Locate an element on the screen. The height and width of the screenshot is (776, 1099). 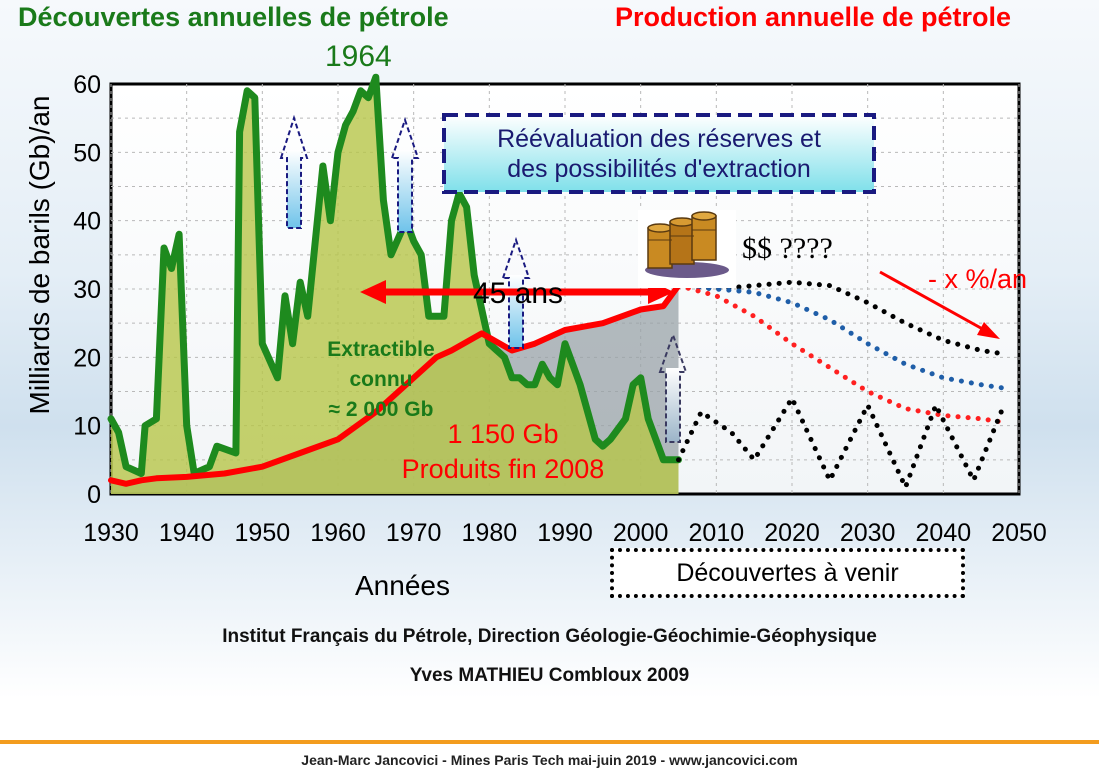
y-tick-label: 10 is located at coordinates (87, 427).